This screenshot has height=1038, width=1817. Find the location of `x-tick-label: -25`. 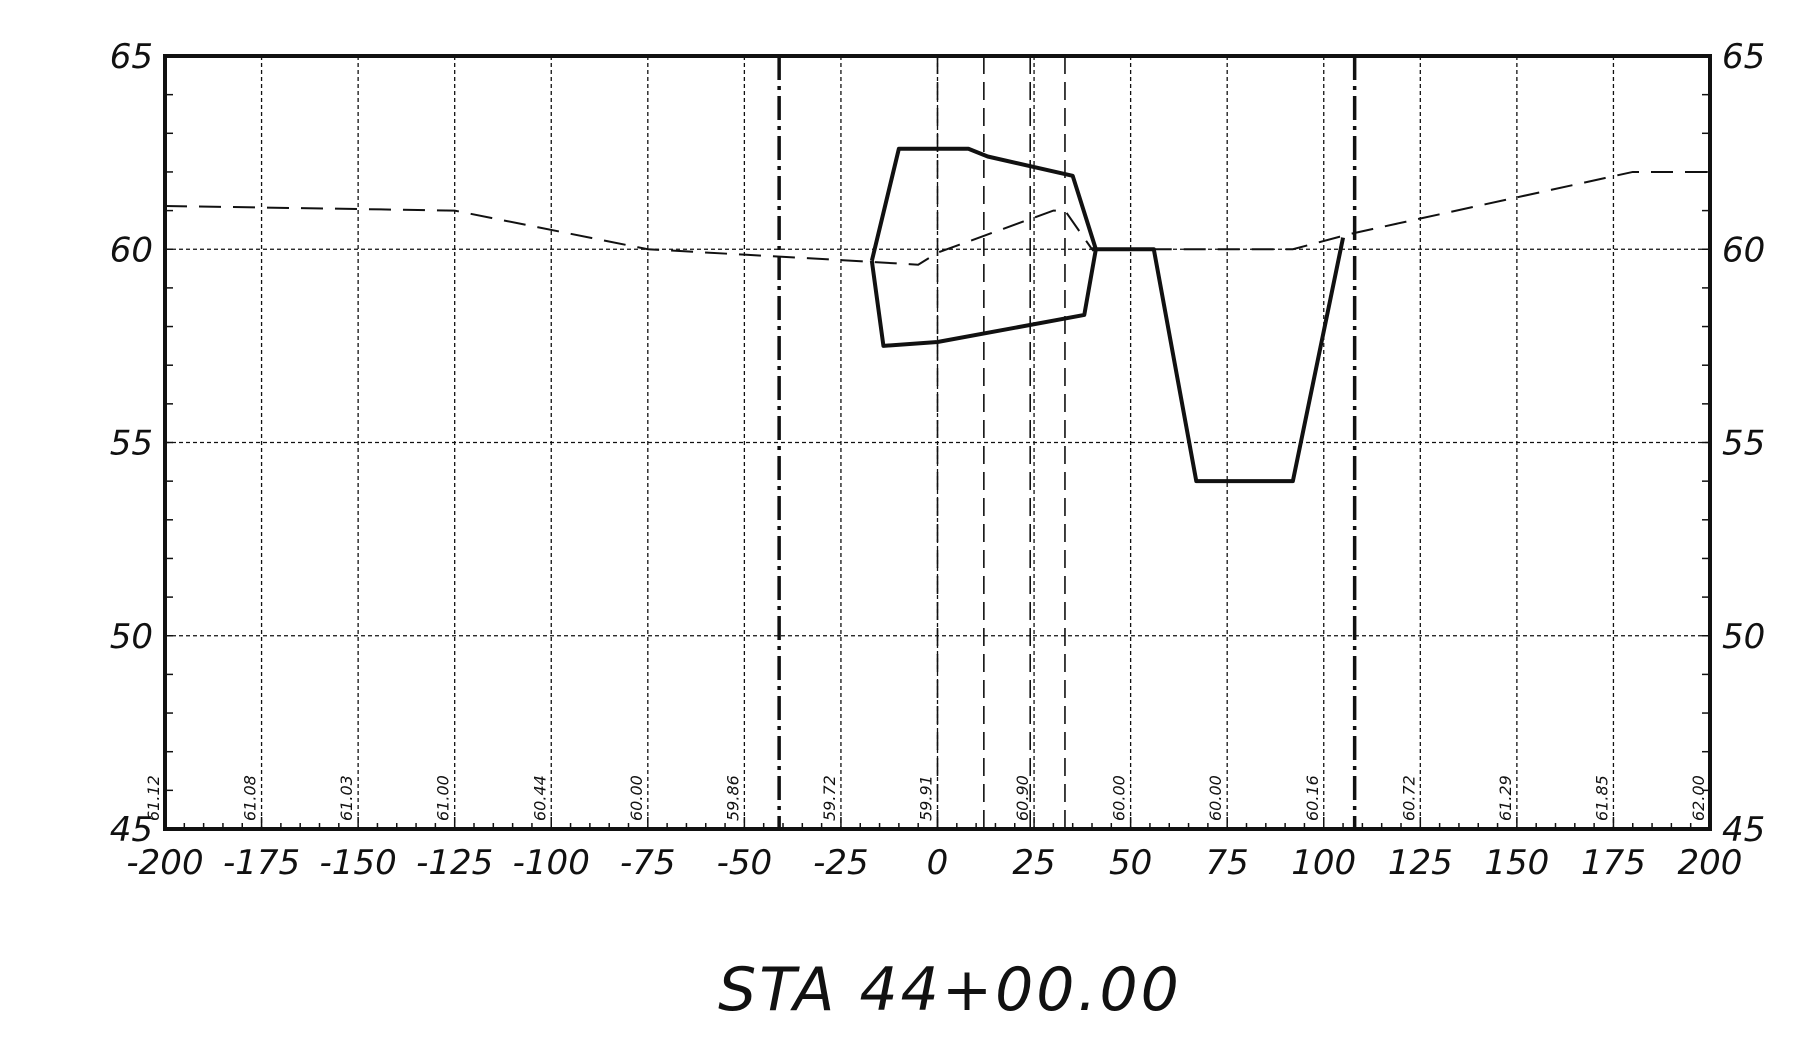

x-tick-label: -25 is located at coordinates (841, 863).